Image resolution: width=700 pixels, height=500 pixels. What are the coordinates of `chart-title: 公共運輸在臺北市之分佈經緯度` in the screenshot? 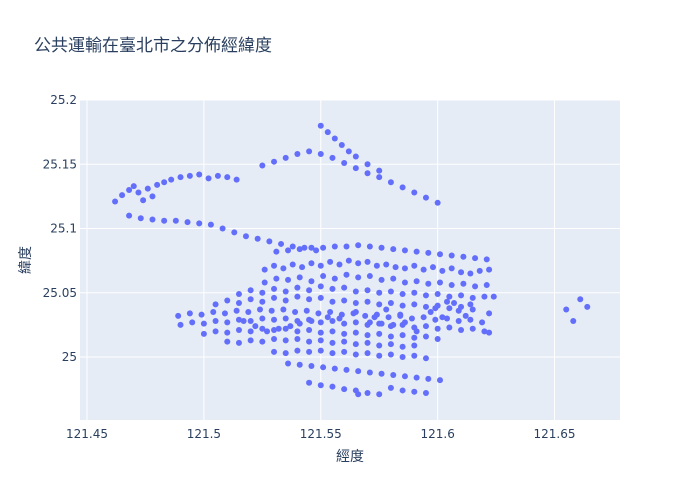 It's located at (153, 46).